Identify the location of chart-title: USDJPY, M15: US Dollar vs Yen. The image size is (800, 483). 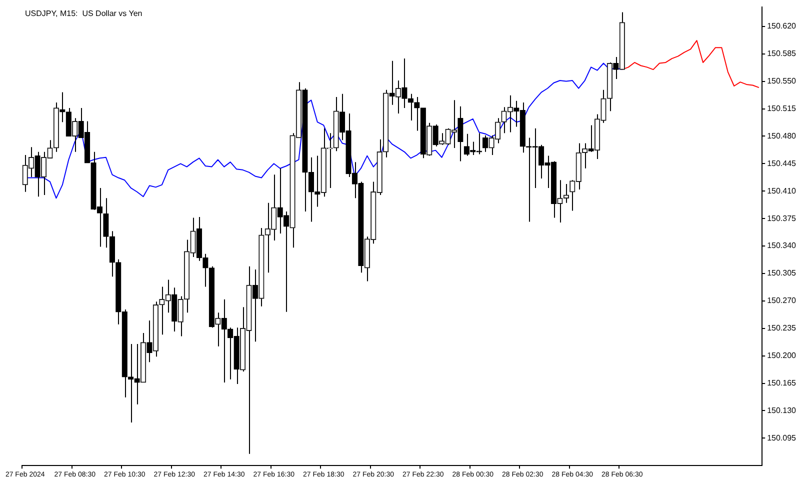
(83, 13).